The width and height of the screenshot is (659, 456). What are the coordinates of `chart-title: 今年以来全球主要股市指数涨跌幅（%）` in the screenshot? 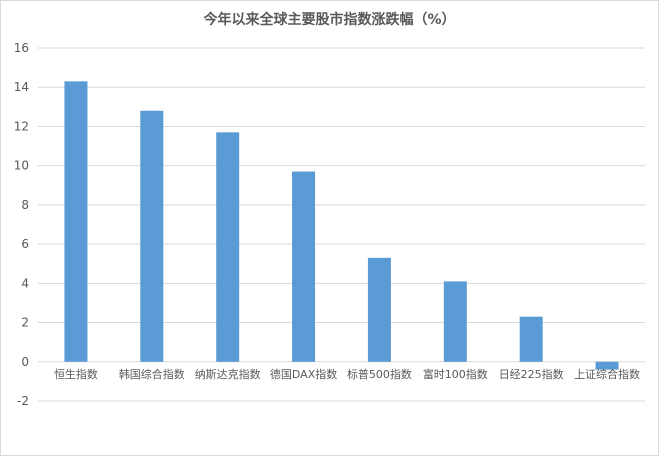 It's located at (329, 20).